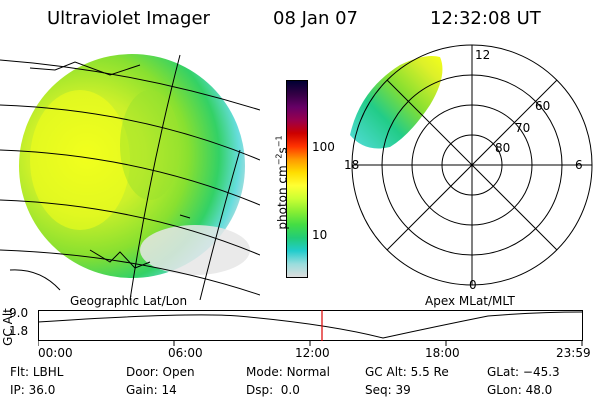 The height and width of the screenshot is (400, 600). What do you see at coordinates (323, 147) in the screenshot?
I see `colorbar-tick-100: 100` at bounding box center [323, 147].